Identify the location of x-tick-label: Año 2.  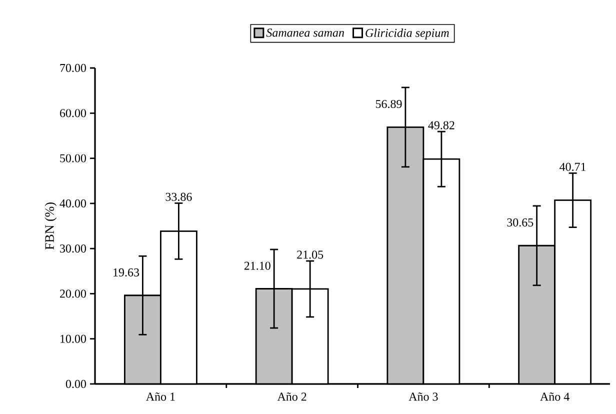
(291, 396).